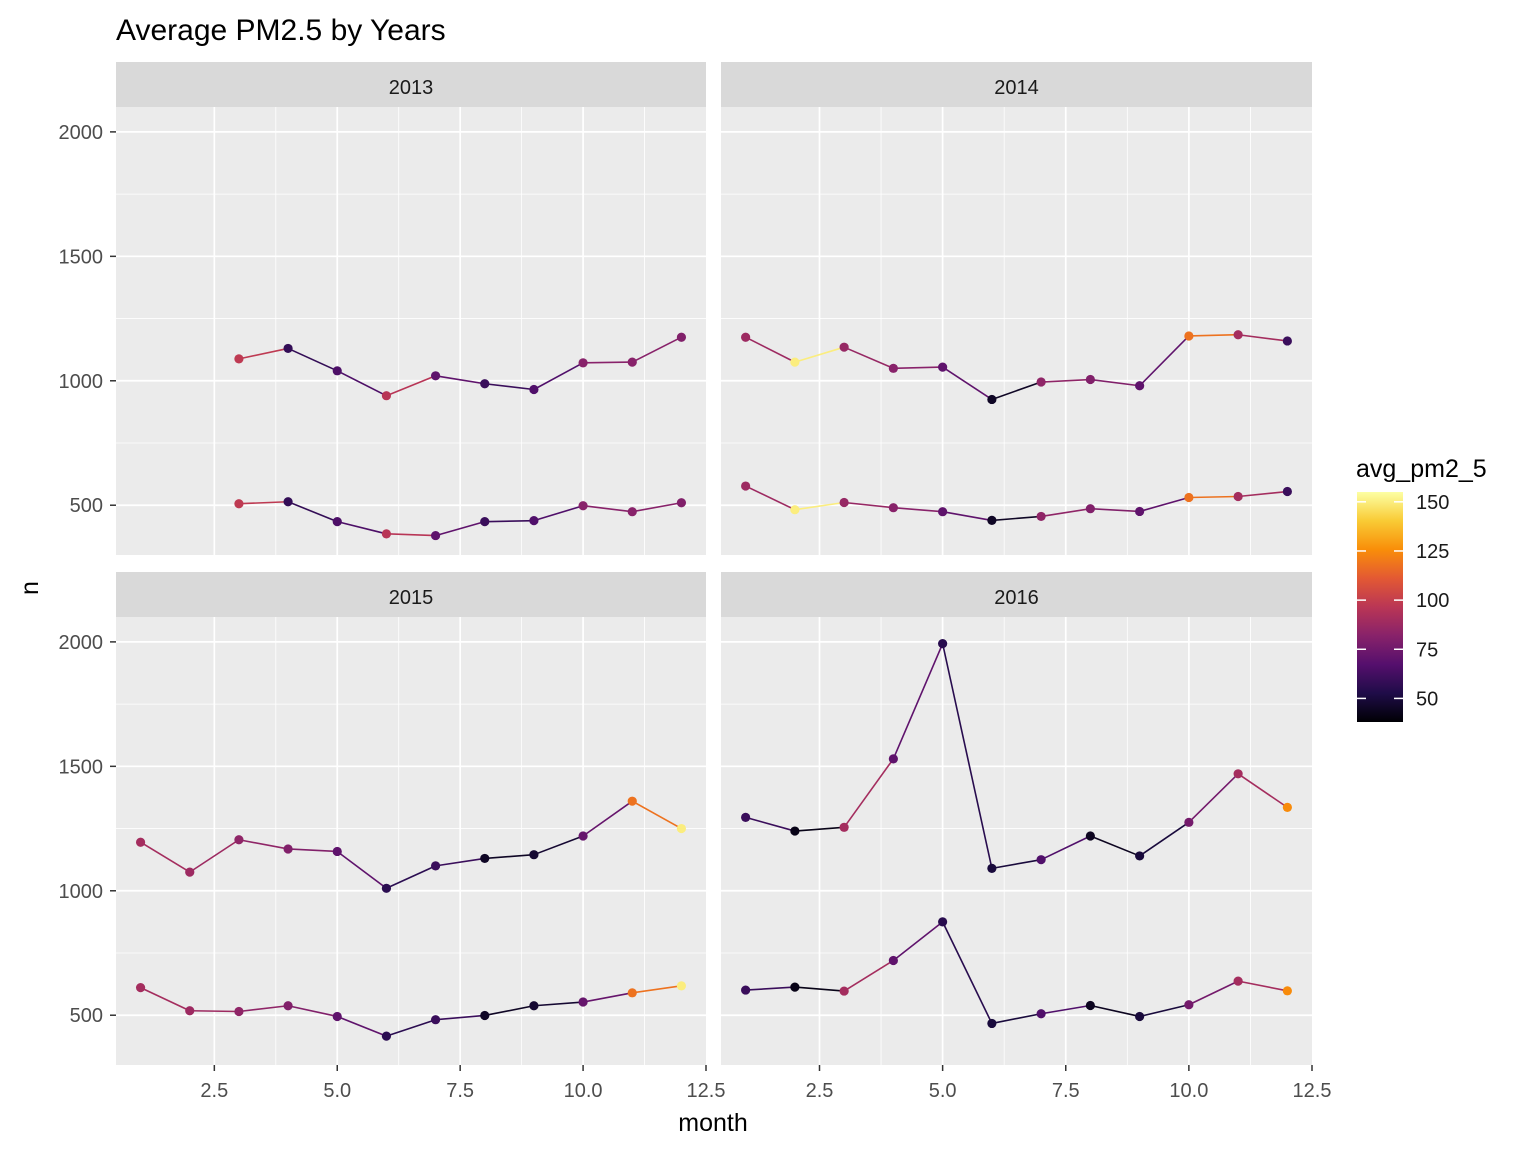 The image size is (1536, 1152). Describe the element at coordinates (214, 1091) in the screenshot. I see `x-tick-label: 2.5` at that location.